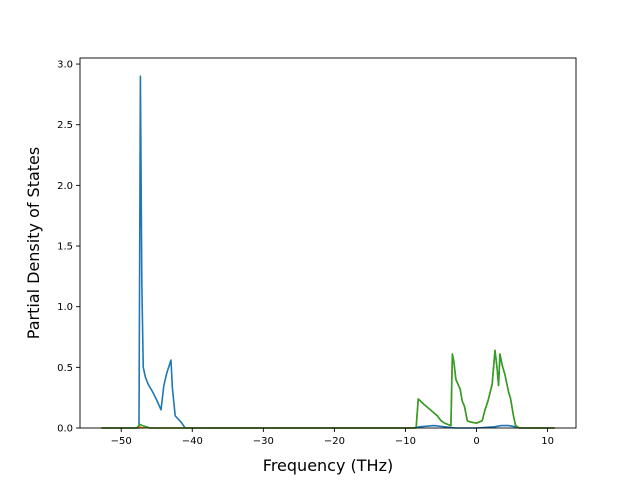 The image size is (640, 484). What do you see at coordinates (65, 65) in the screenshot?
I see `y-tick-label: 3.0` at bounding box center [65, 65].